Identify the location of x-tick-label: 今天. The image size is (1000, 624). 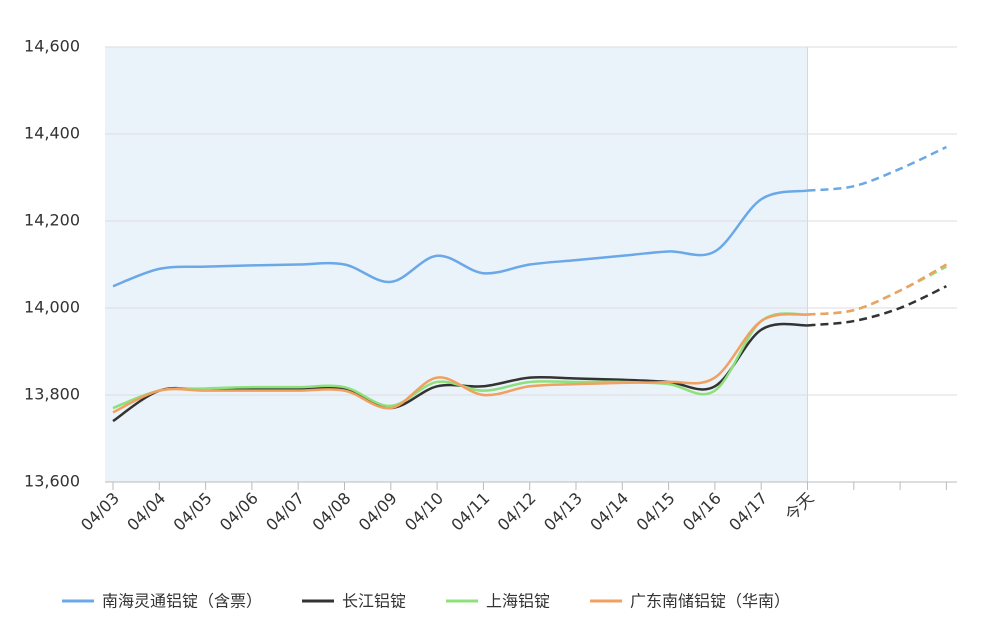
(799, 507).